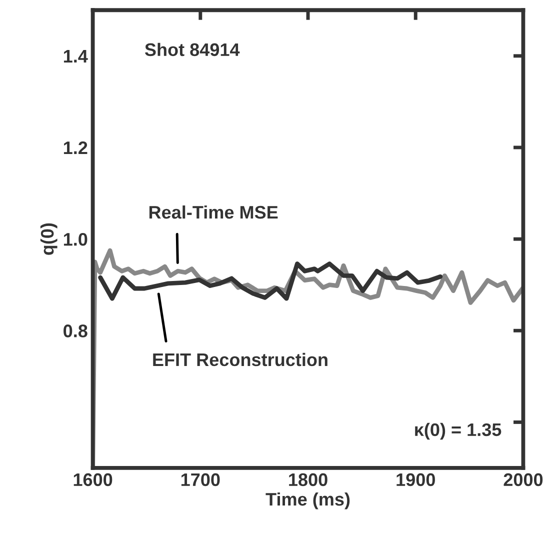 The height and width of the screenshot is (533, 559). Describe the element at coordinates (308, 479) in the screenshot. I see `x-tick-label: 1800` at that location.